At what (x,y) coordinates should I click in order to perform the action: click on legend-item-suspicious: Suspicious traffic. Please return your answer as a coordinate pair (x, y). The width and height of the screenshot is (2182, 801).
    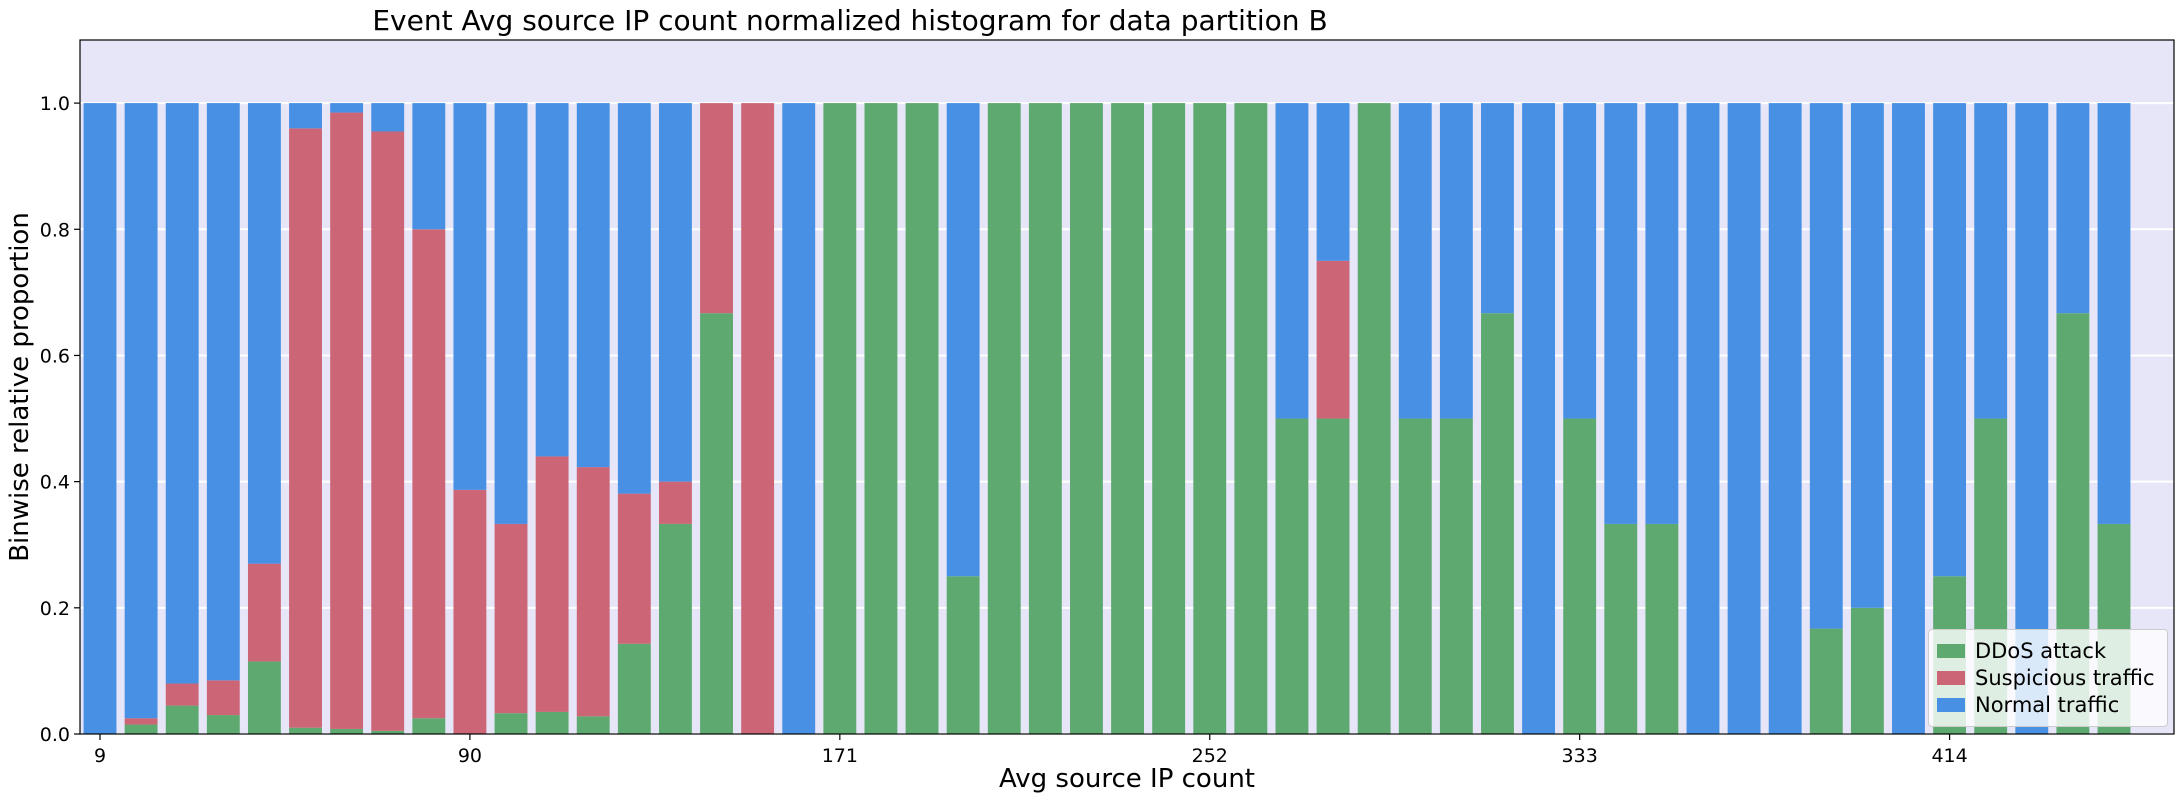
    Looking at the image, I should click on (2048, 677).